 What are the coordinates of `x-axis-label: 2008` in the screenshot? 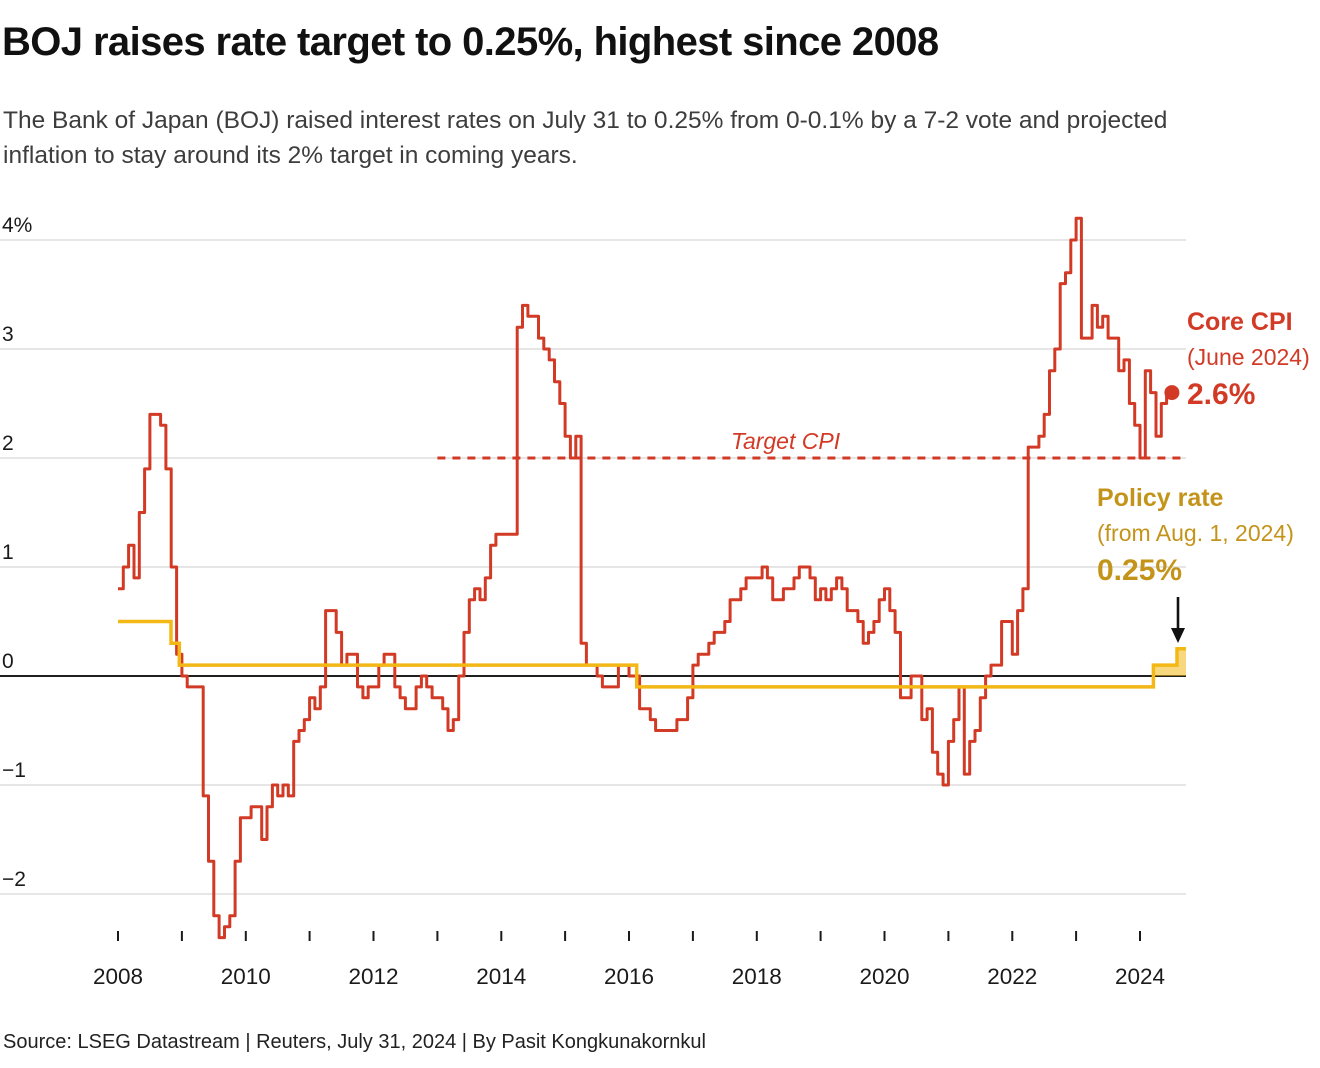 It's located at (118, 976).